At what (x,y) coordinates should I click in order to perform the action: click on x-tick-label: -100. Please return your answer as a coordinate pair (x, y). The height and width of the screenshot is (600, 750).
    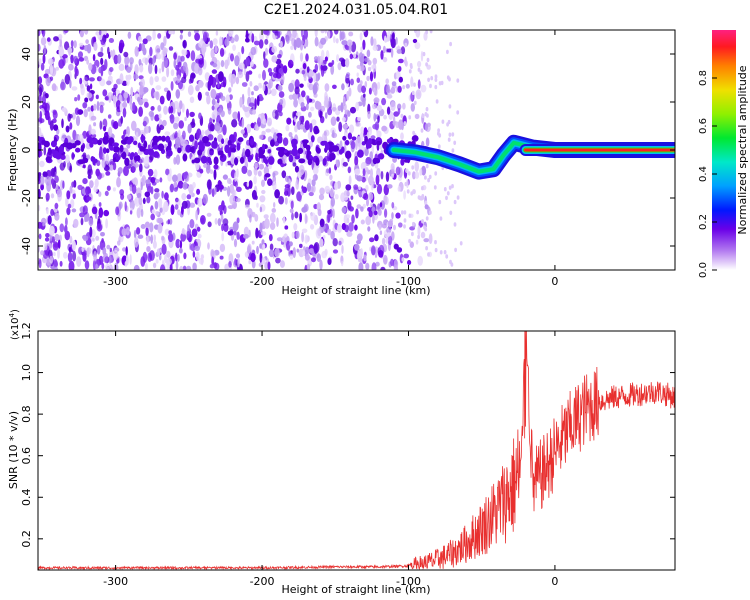
    Looking at the image, I should click on (408, 581).